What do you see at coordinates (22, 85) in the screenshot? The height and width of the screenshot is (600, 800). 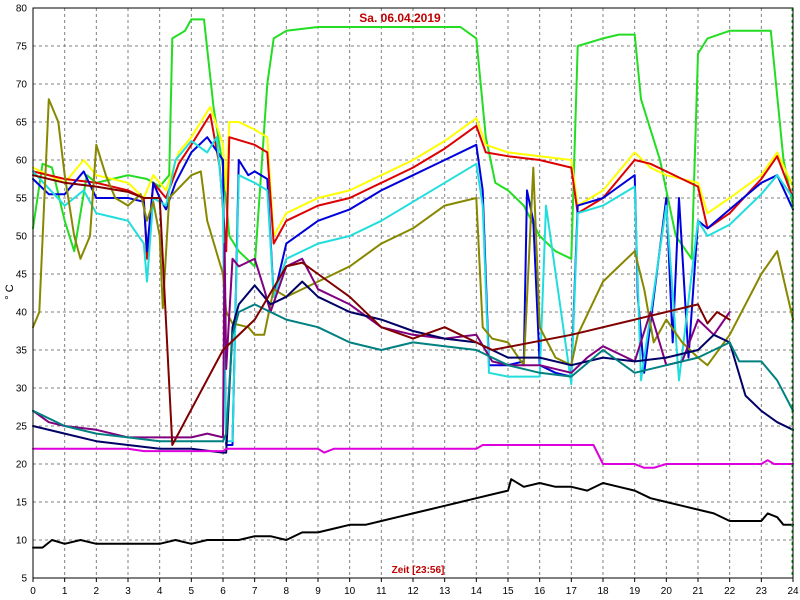 I see `y-tick-label: 70` at bounding box center [22, 85].